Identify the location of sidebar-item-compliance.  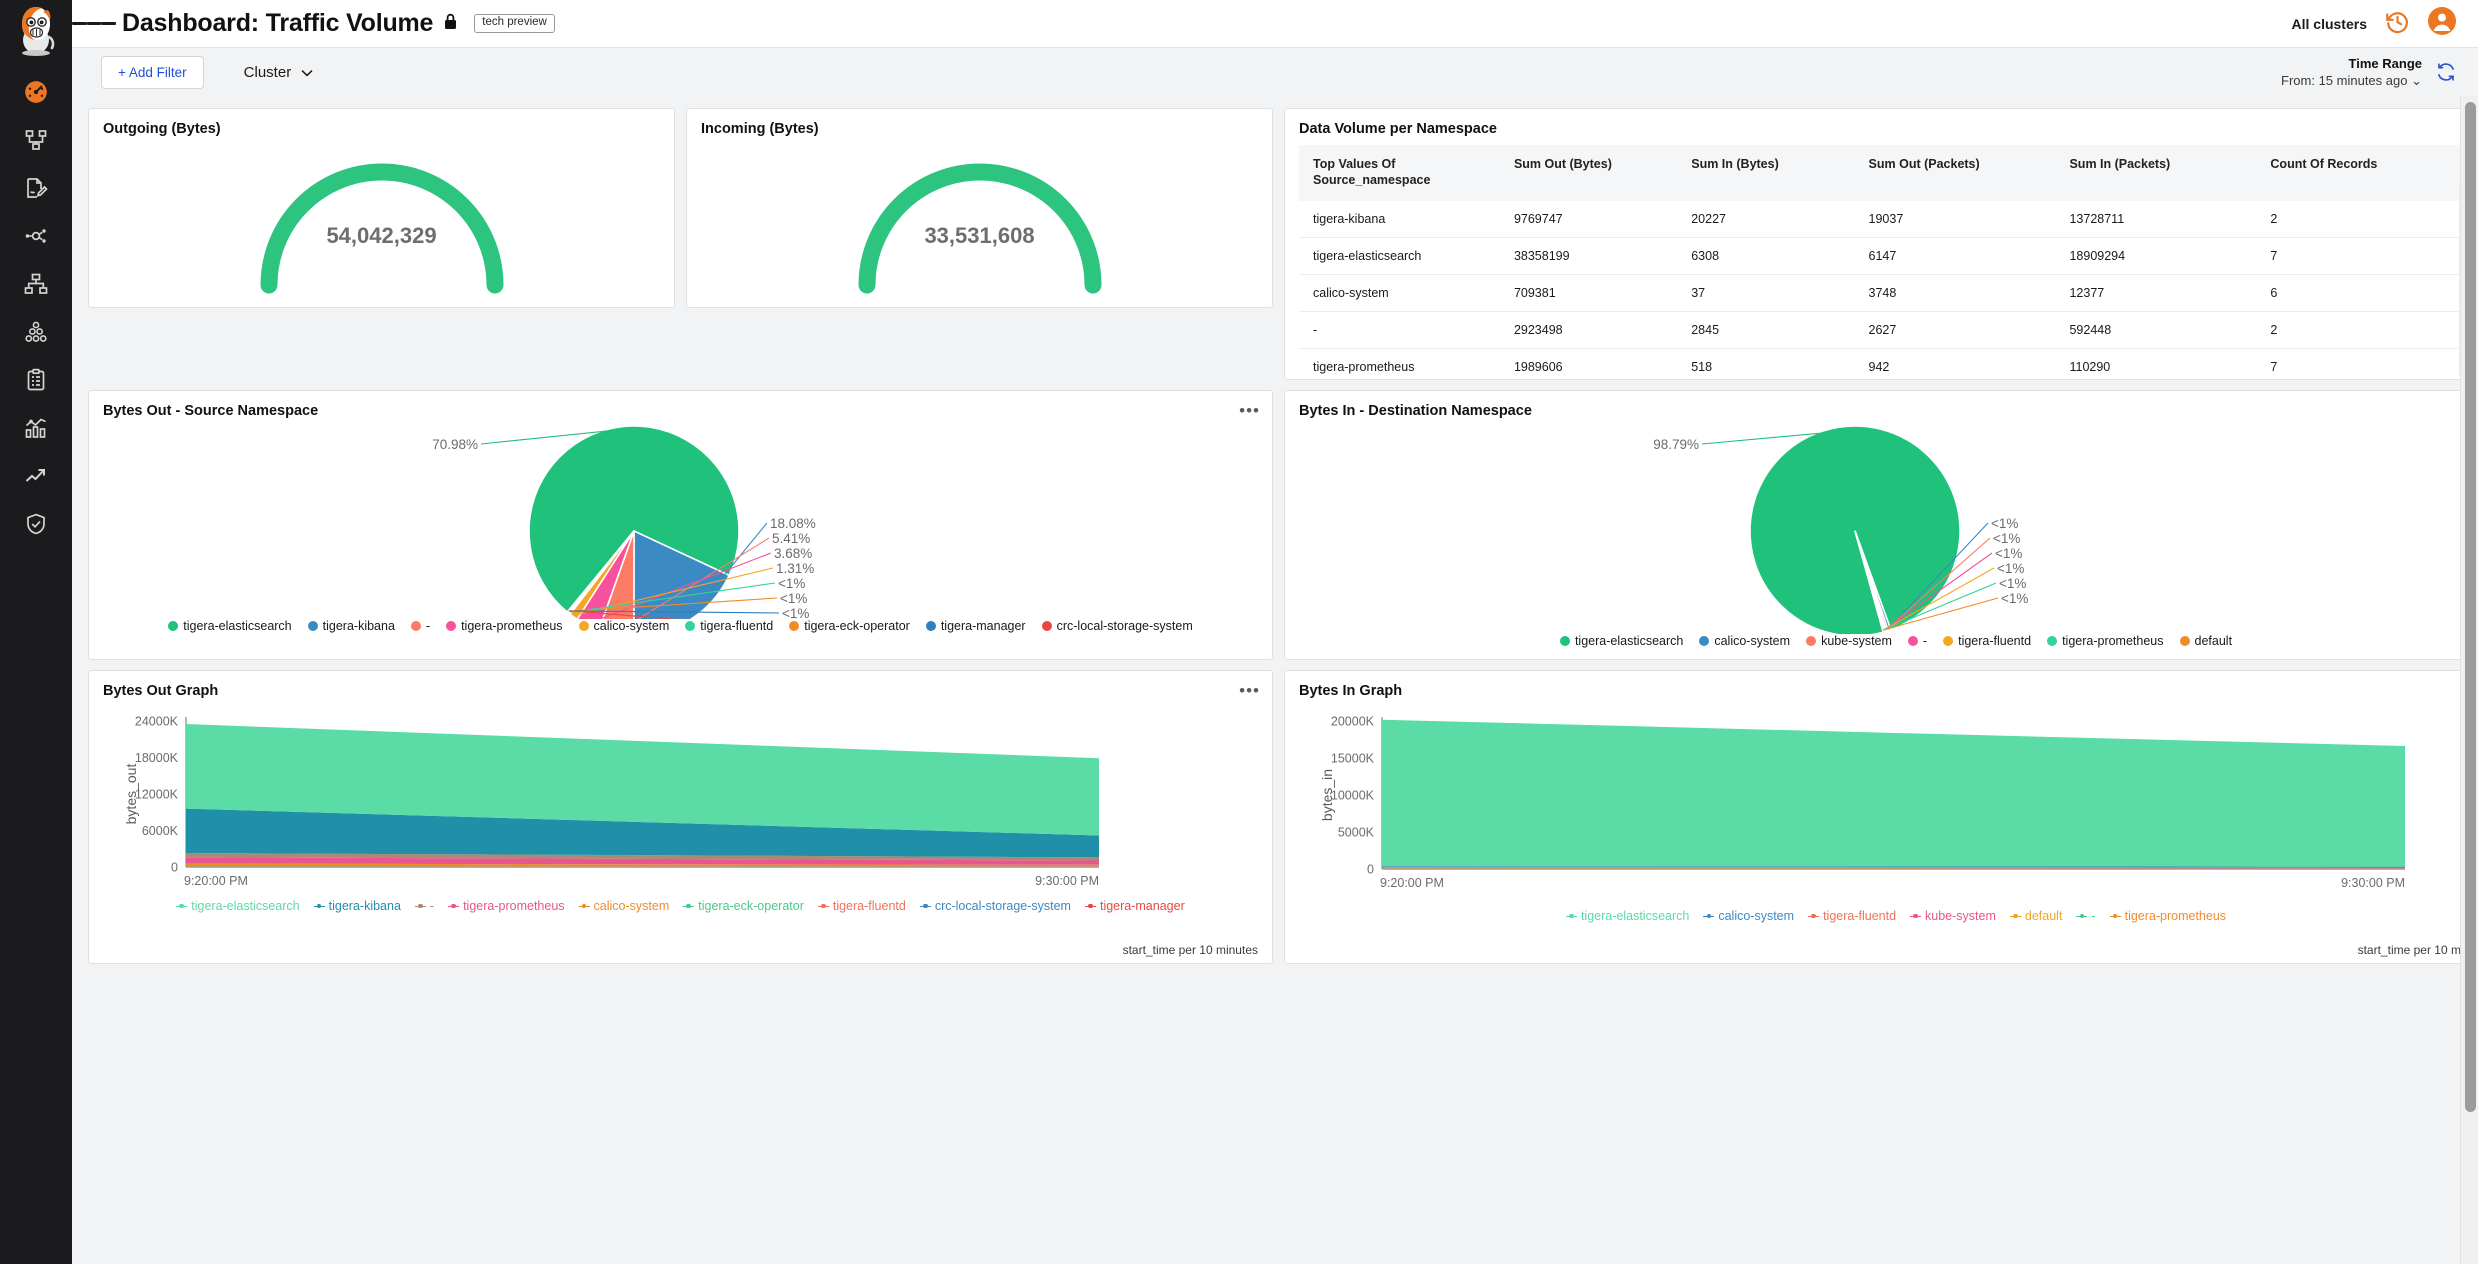
(36, 524).